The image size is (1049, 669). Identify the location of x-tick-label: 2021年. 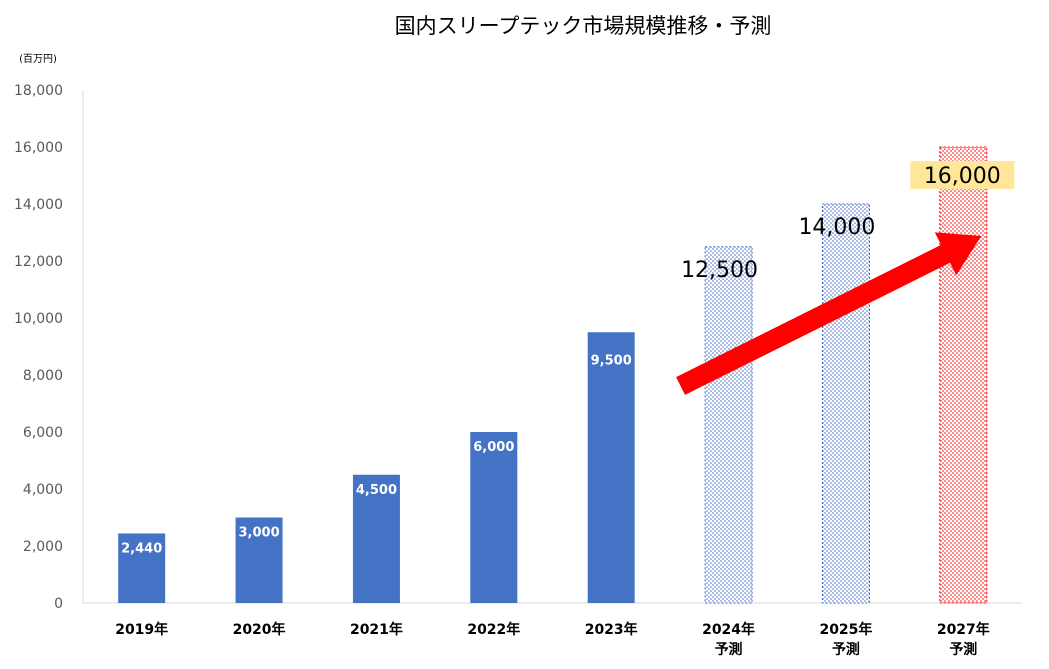
(376, 629).